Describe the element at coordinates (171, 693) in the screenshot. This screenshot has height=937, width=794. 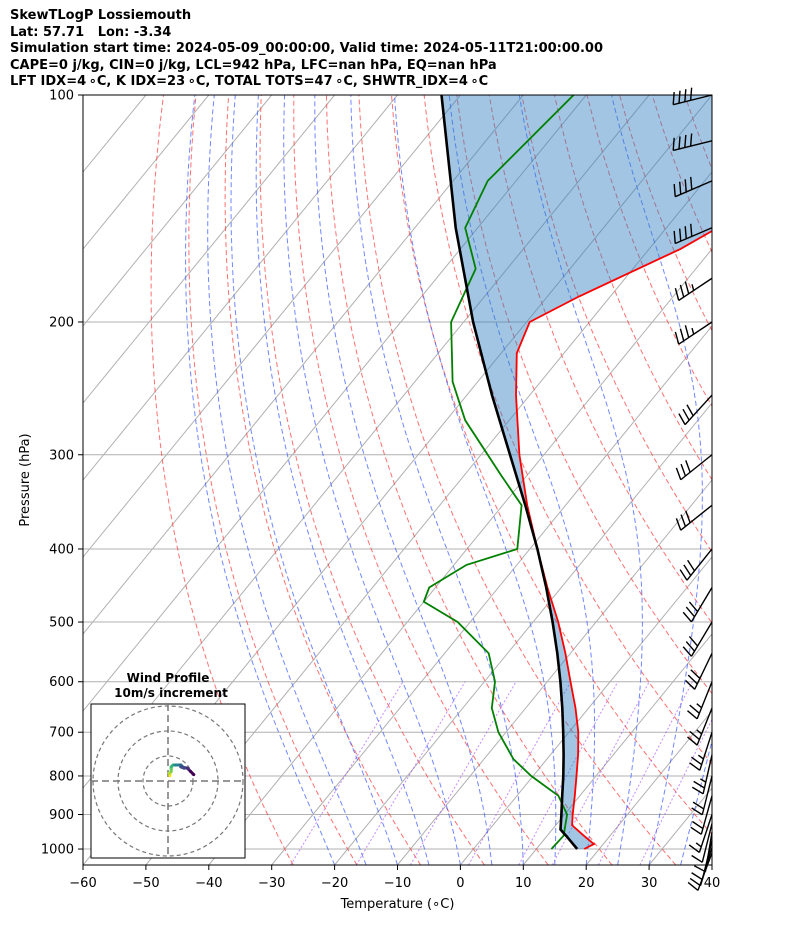
I see `hodograph-subtitle: 10m/s increment` at that location.